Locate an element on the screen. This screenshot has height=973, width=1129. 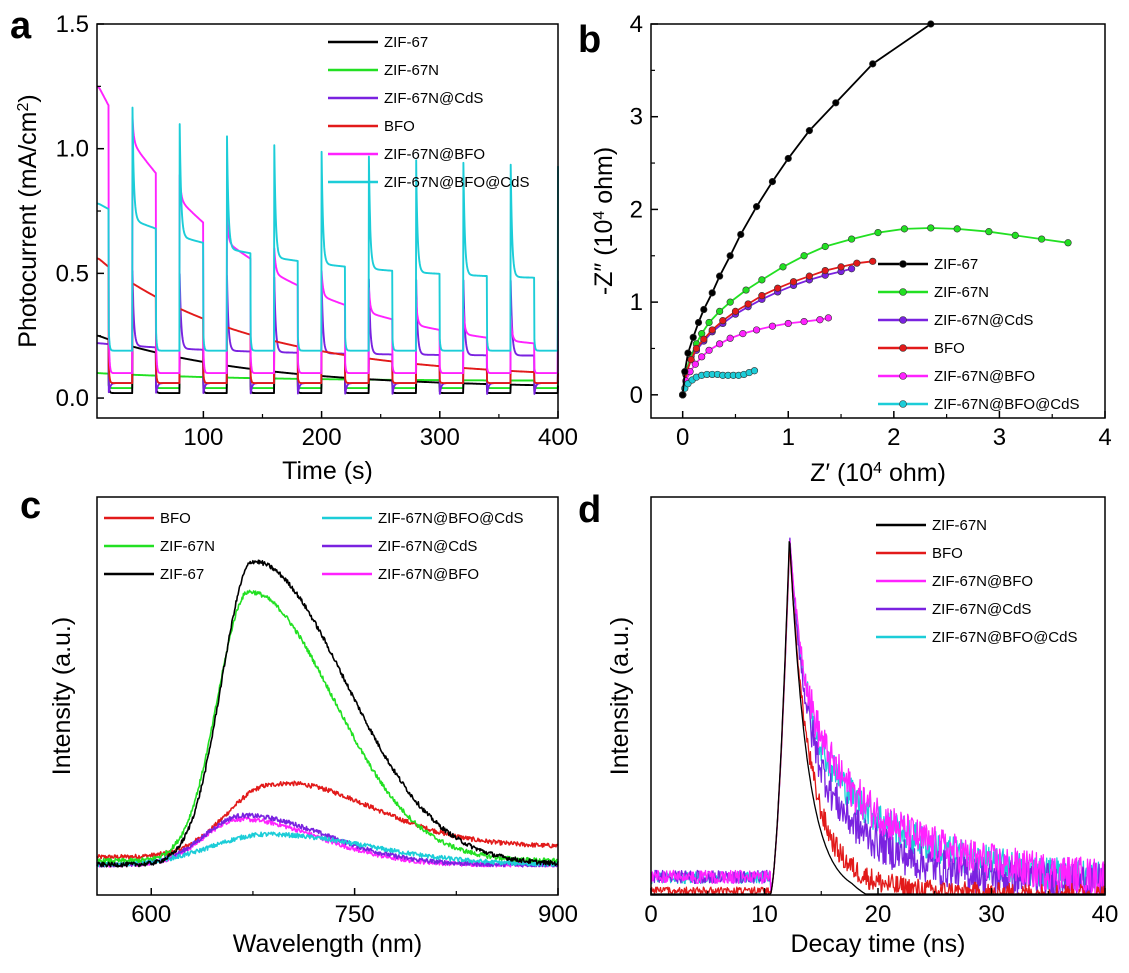
x-tick-label: 30 is located at coordinates (991, 914).